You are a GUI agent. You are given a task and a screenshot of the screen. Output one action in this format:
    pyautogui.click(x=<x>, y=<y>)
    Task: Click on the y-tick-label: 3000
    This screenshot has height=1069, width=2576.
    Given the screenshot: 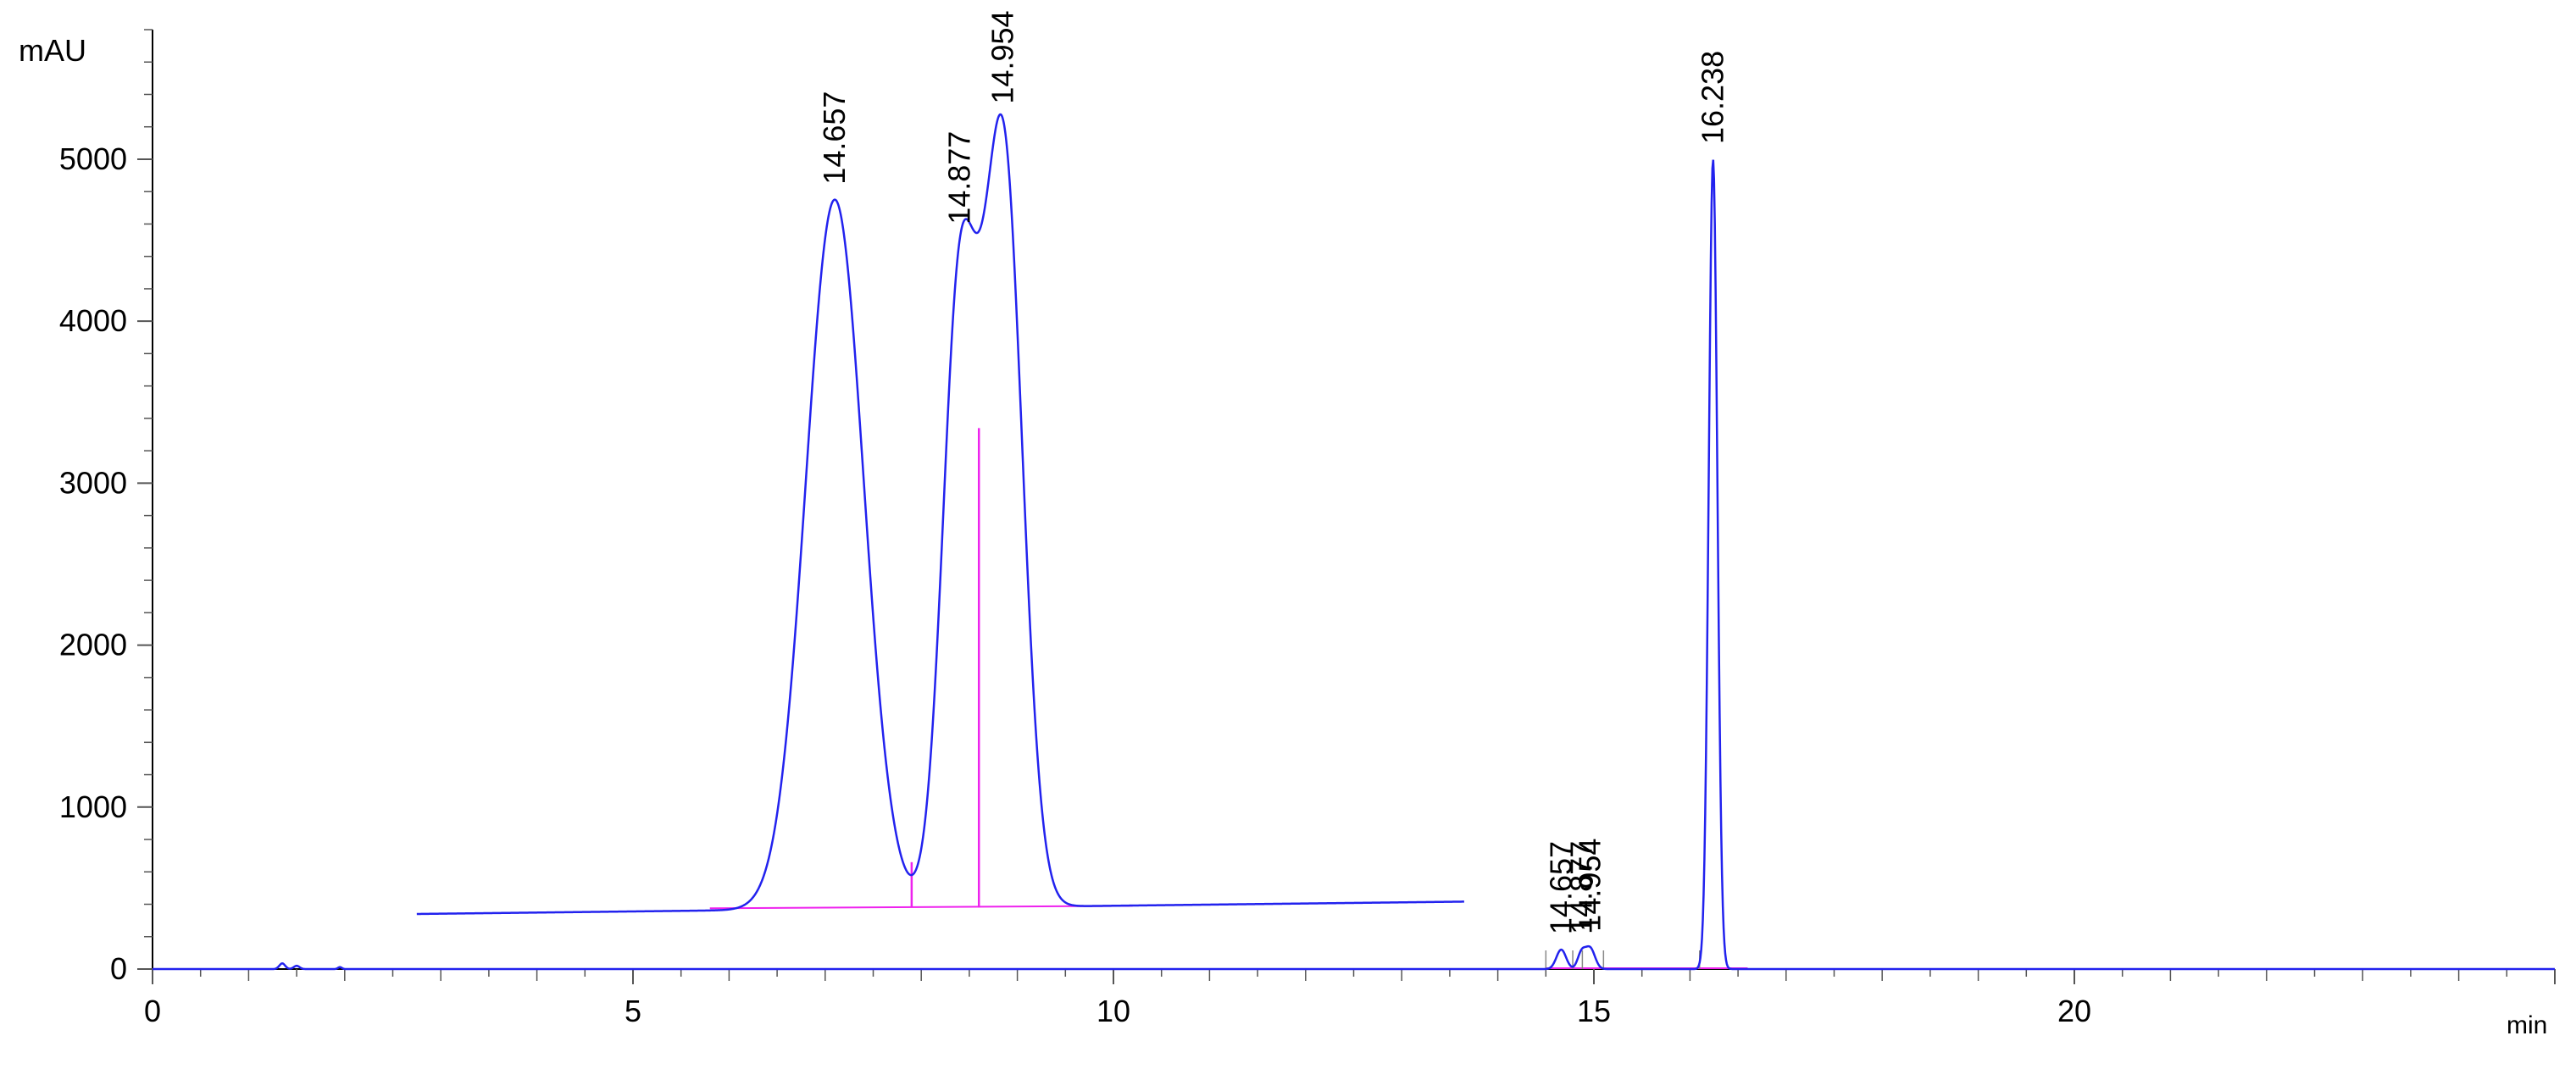 What is the action you would take?
    pyautogui.click(x=93, y=482)
    